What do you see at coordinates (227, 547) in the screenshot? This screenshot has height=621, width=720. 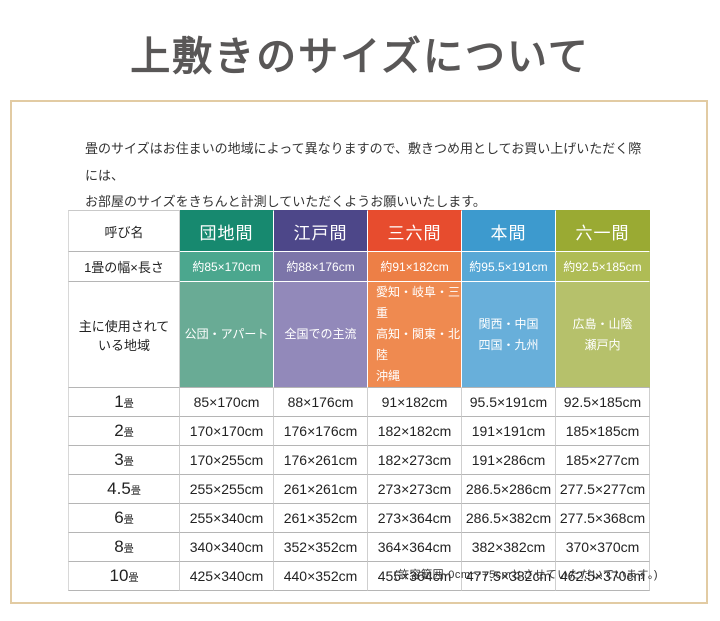 I see `size-value: 340×340cm` at bounding box center [227, 547].